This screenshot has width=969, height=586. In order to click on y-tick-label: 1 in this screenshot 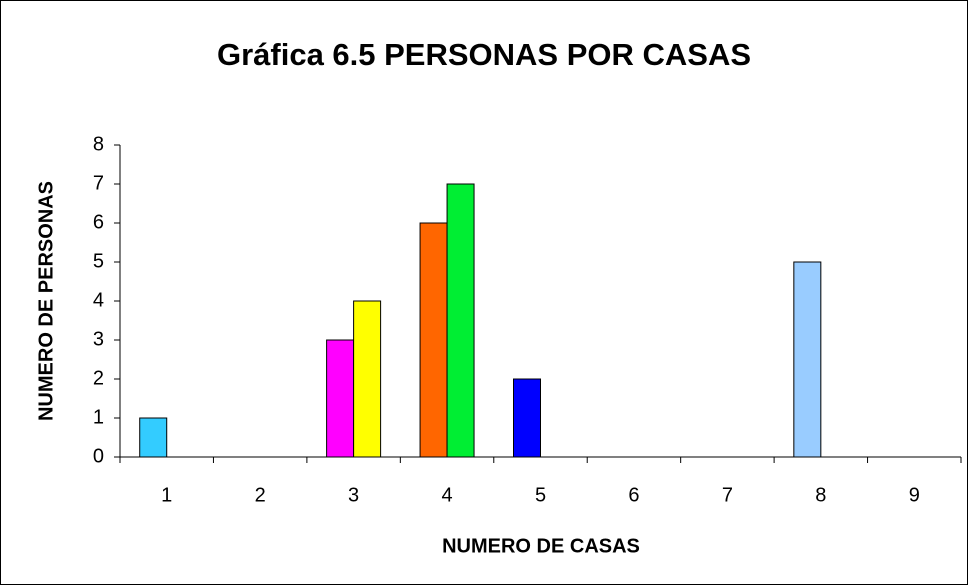, I will do `click(98, 417)`.